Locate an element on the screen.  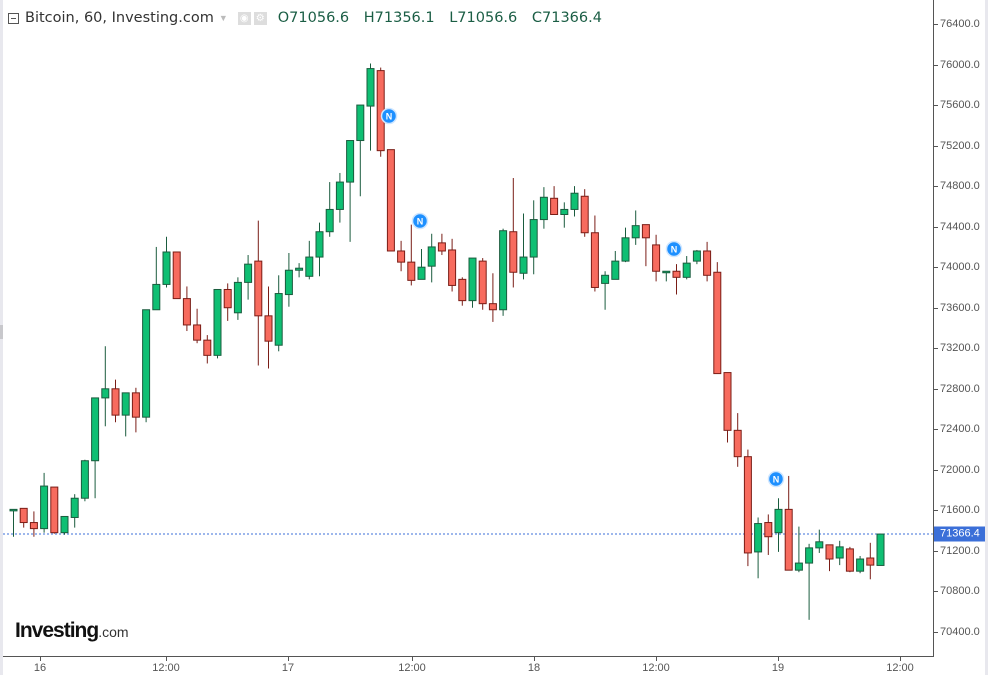
y-tick-label: 71200.0 is located at coordinates (960, 550).